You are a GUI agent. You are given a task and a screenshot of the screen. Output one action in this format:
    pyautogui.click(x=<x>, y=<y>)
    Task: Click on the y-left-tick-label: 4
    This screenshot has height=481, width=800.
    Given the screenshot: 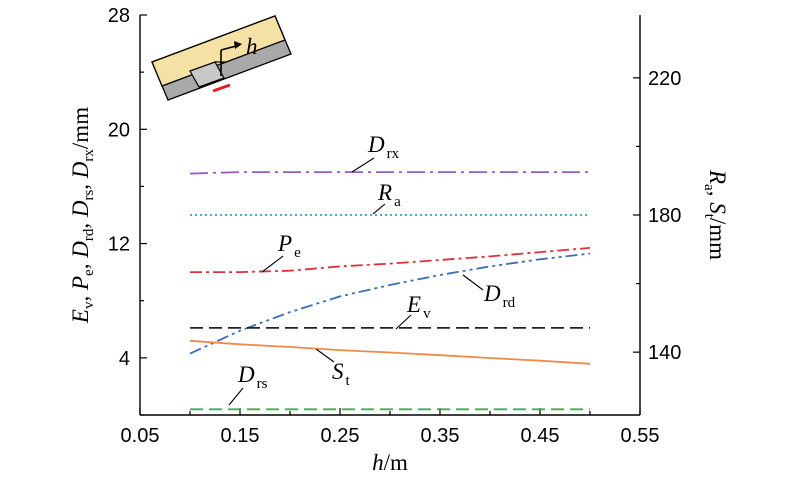 What is the action you would take?
    pyautogui.click(x=124, y=359)
    